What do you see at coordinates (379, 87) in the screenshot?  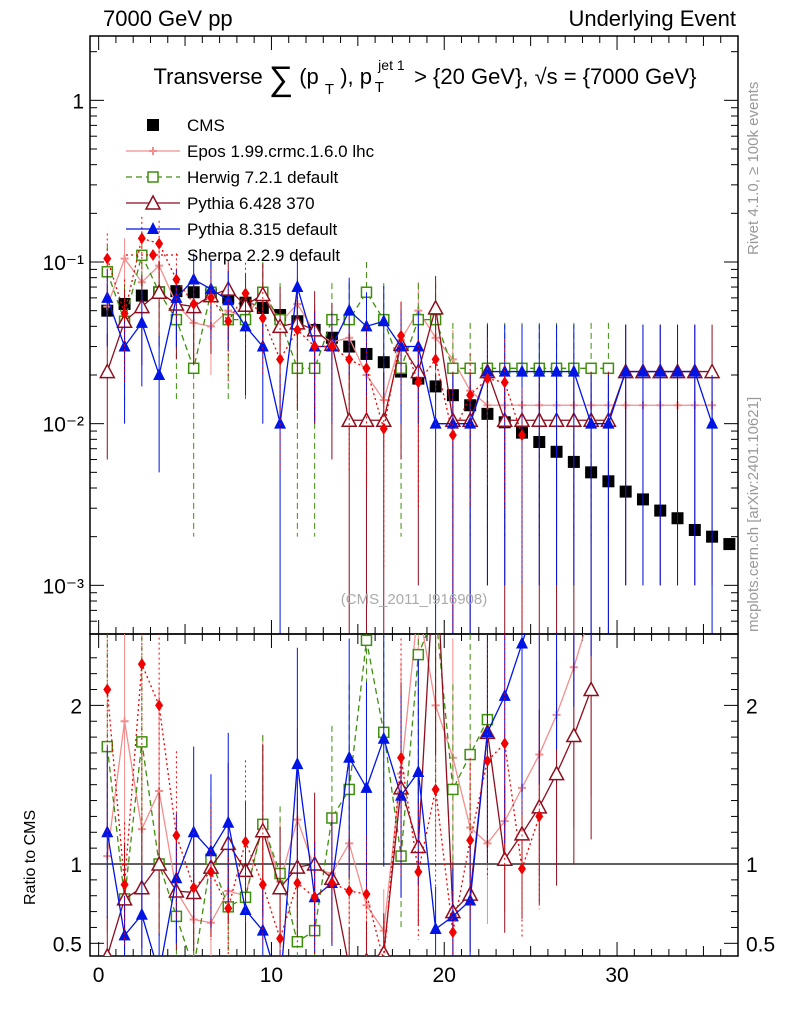 I see `title-pjet-sub: T` at bounding box center [379, 87].